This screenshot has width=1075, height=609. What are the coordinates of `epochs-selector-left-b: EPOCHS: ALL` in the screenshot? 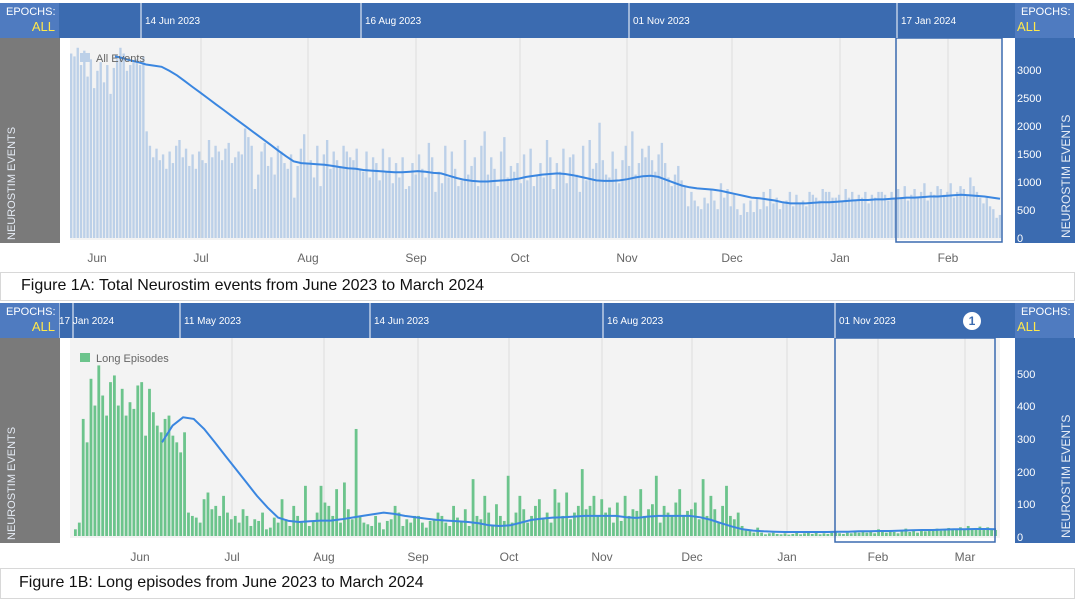 It's located at (29, 320).